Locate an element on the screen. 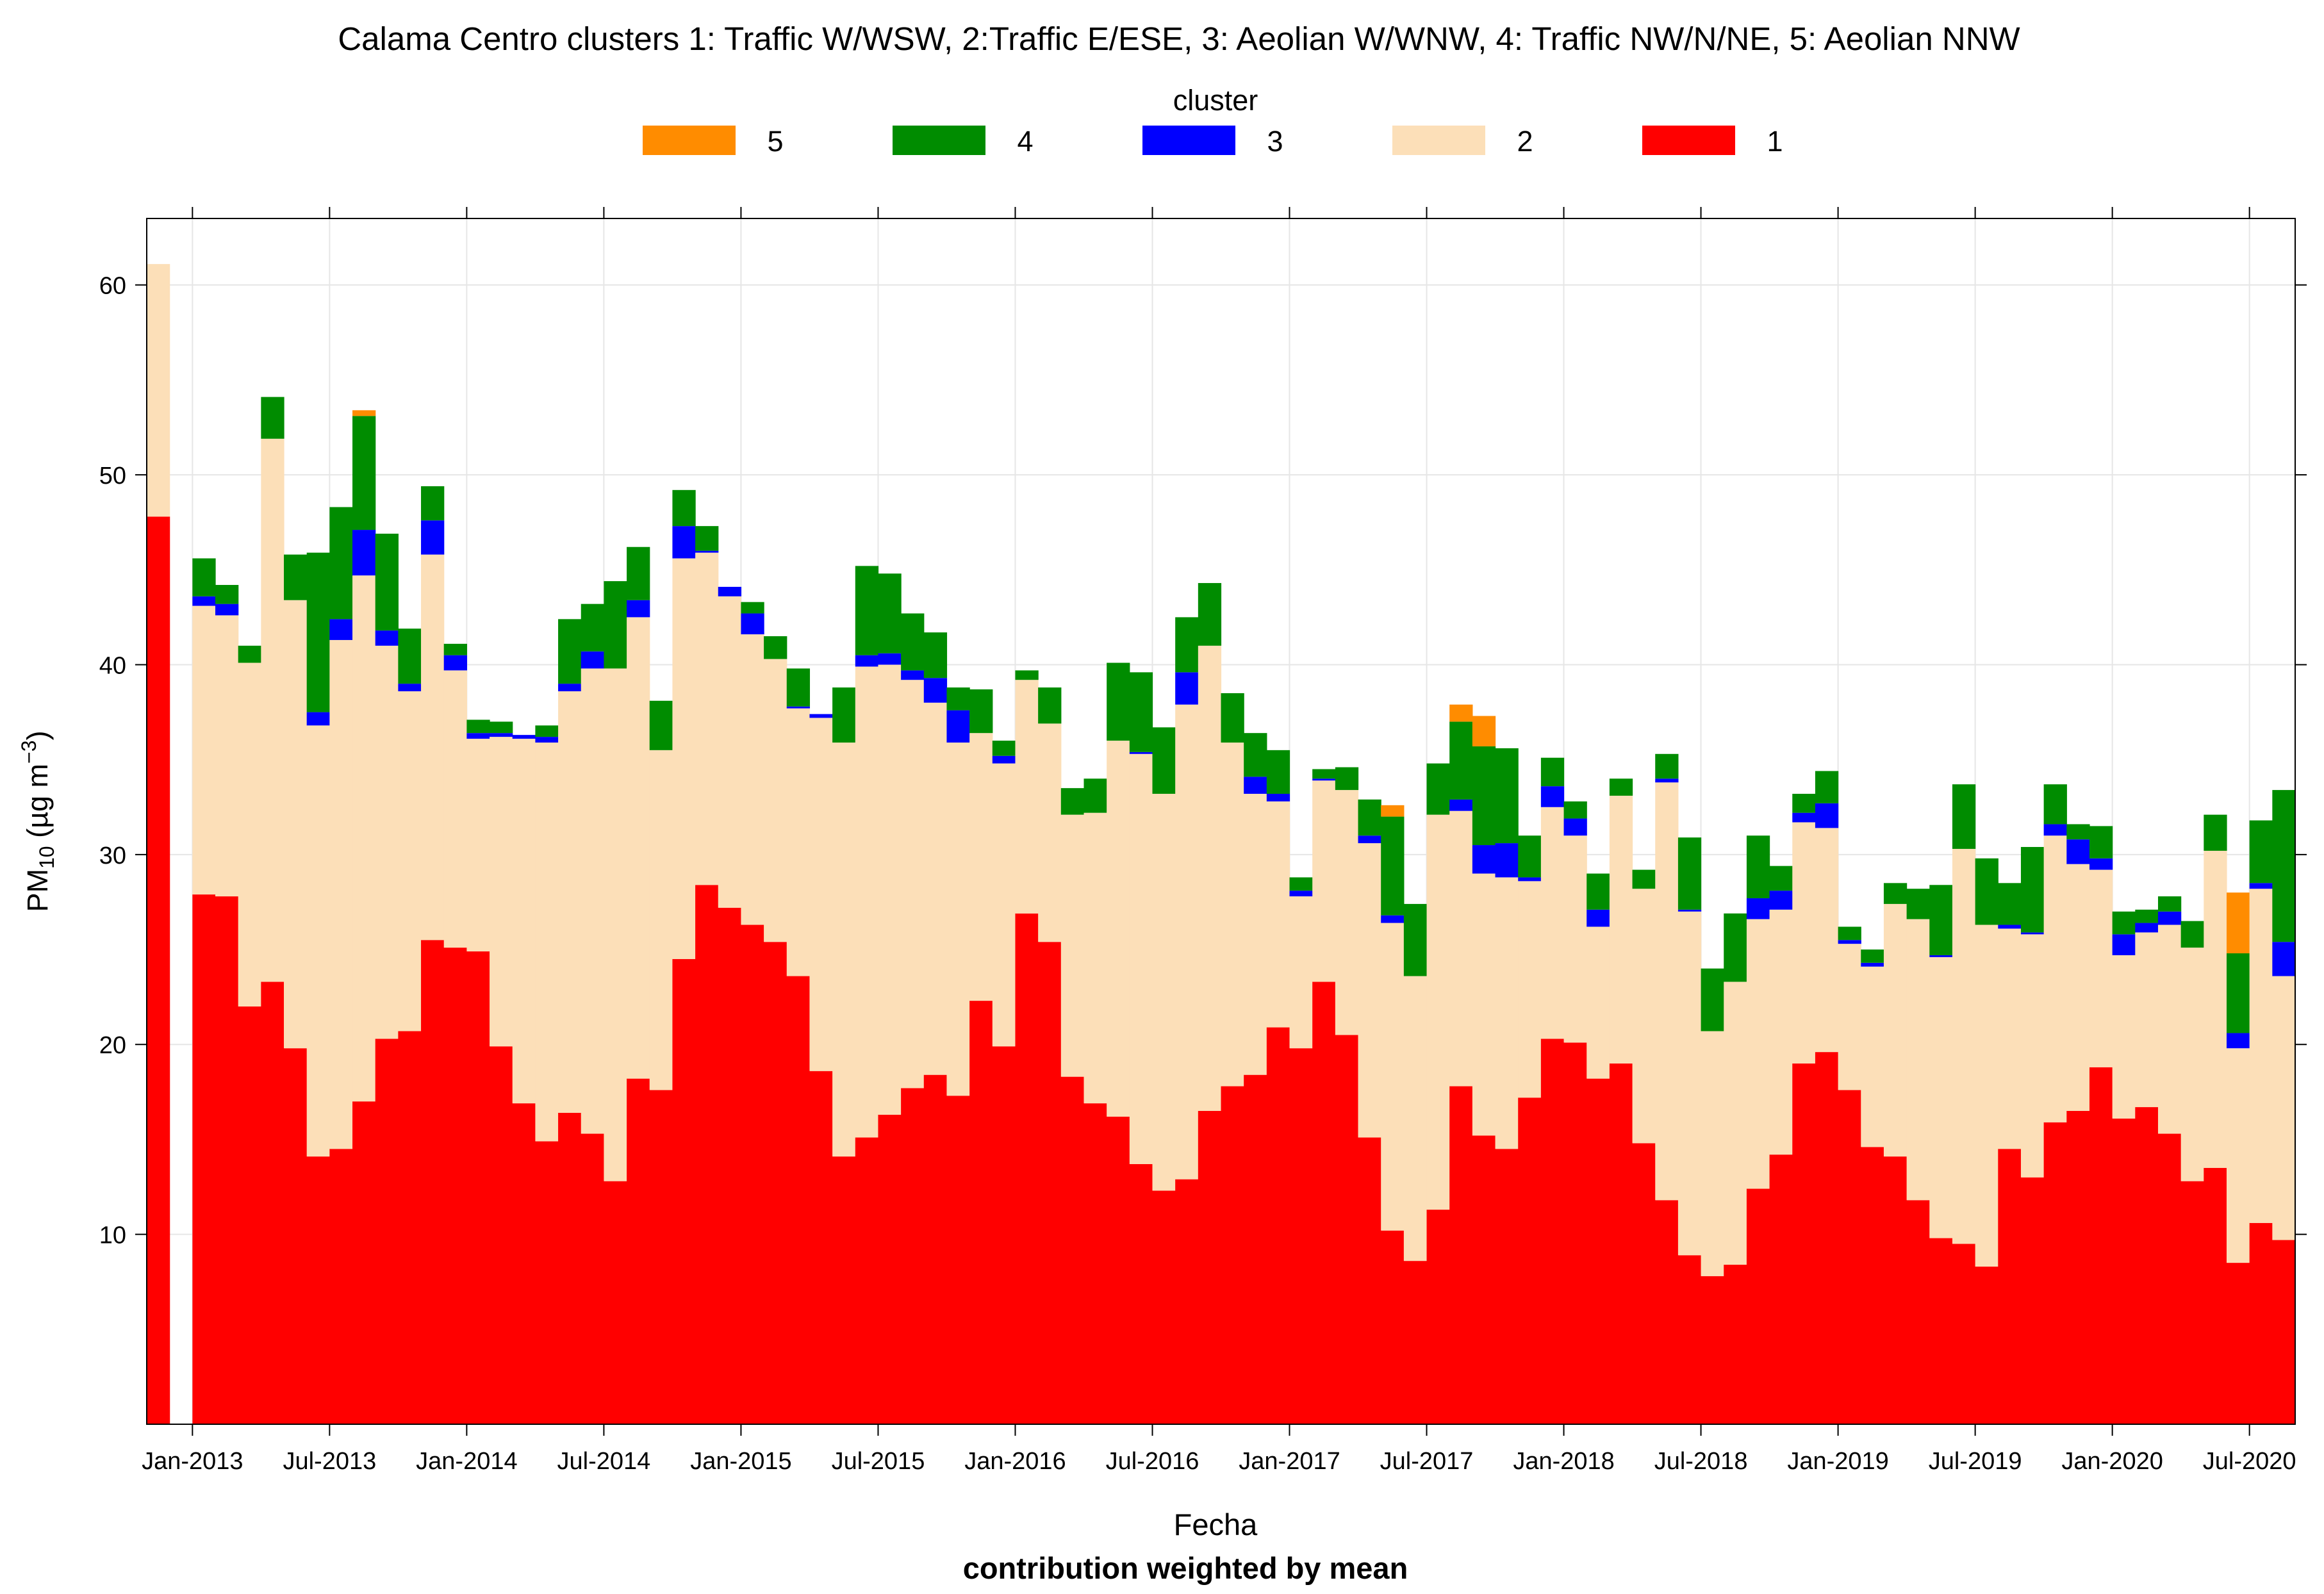 Image resolution: width=2324 pixels, height=1594 pixels. legend-label-cluster-5: 5 is located at coordinates (775, 141).